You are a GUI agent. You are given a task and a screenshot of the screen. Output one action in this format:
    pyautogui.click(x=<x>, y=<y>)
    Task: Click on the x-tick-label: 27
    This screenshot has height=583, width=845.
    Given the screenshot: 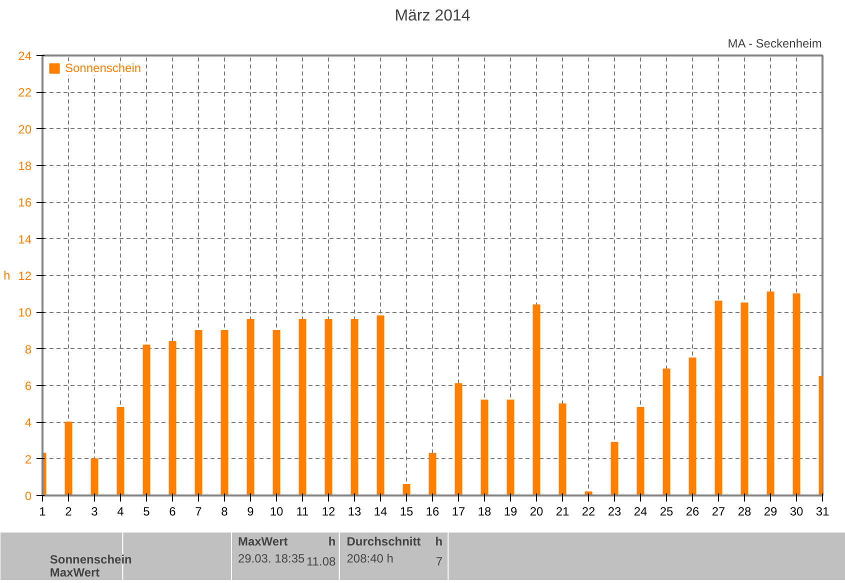 What is the action you would take?
    pyautogui.click(x=719, y=511)
    